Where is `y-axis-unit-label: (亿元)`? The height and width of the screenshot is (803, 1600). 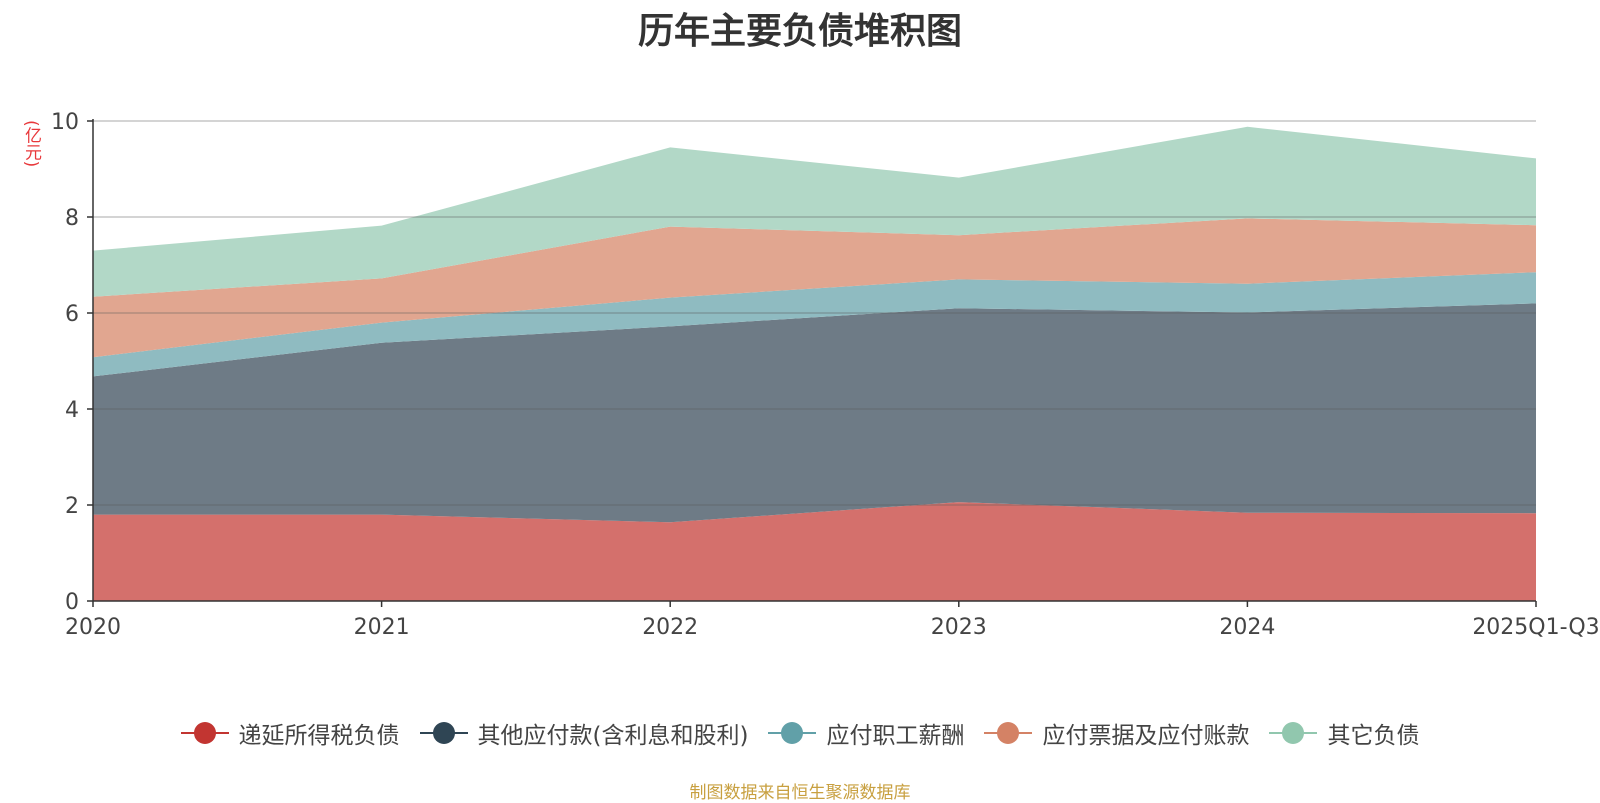 y-axis-unit-label: (亿元) is located at coordinates (31, 144).